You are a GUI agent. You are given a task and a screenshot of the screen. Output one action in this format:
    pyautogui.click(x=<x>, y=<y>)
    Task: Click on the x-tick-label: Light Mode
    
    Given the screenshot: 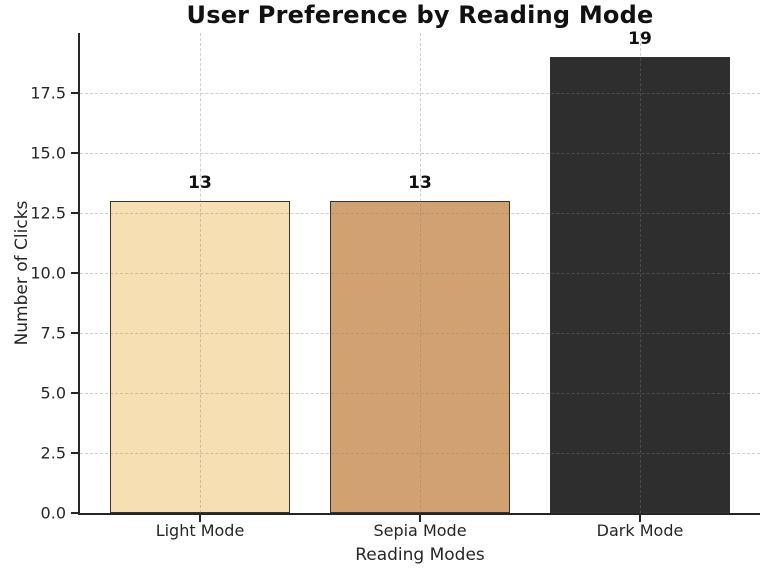 What is the action you would take?
    pyautogui.click(x=200, y=530)
    